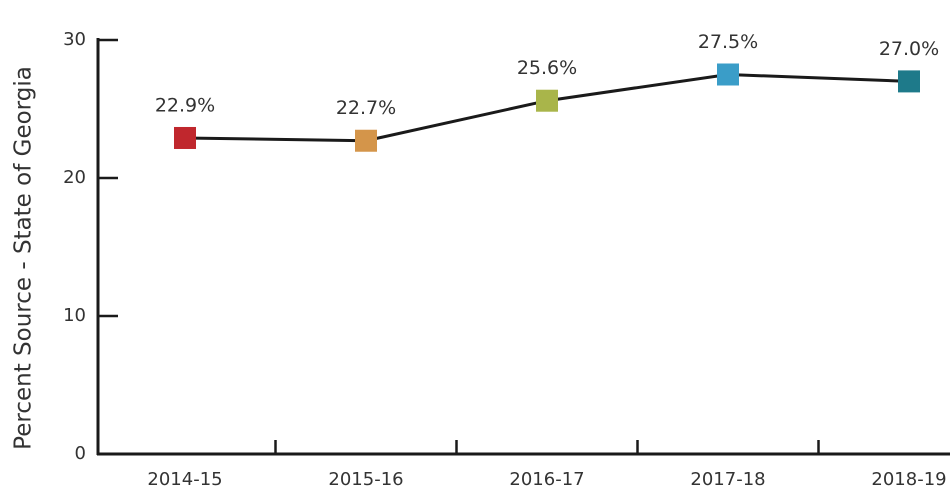  What do you see at coordinates (908, 479) in the screenshot?
I see `x-tick-label: 2018-19` at bounding box center [908, 479].